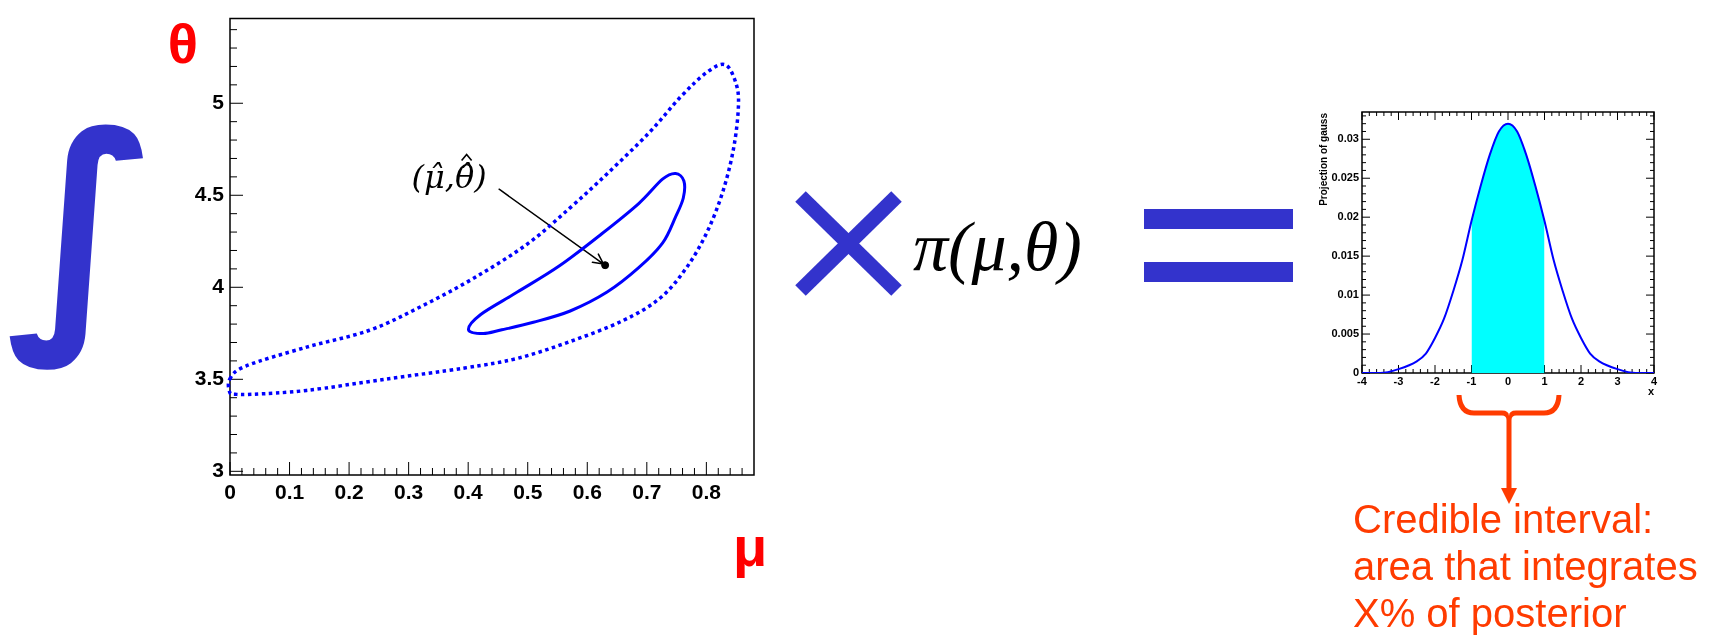 This screenshot has width=1721, height=641. Describe the element at coordinates (1323, 159) in the screenshot. I see `y-axis-title: Projection of gauss` at that location.